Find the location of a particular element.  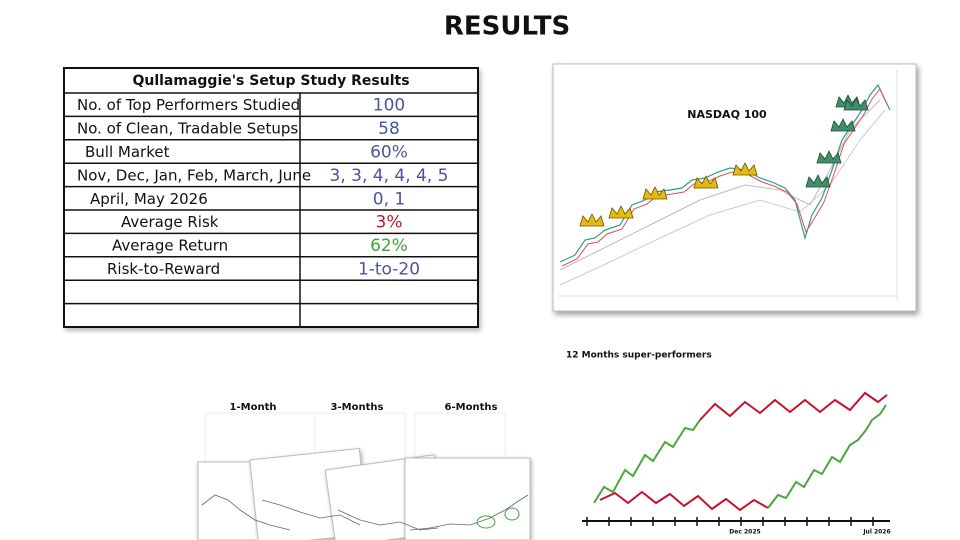

table-title: Qullamaggie's Setup Study Results is located at coordinates (270, 81).